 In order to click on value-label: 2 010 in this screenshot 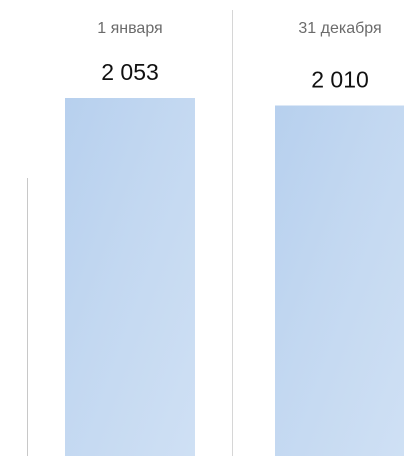, I will do `click(340, 79)`.